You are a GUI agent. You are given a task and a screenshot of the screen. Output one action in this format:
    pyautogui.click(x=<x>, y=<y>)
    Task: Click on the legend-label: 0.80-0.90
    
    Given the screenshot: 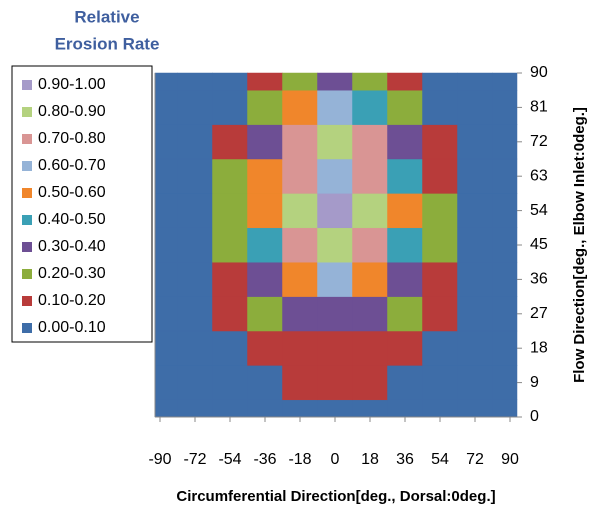 What is the action you would take?
    pyautogui.click(x=72, y=111)
    